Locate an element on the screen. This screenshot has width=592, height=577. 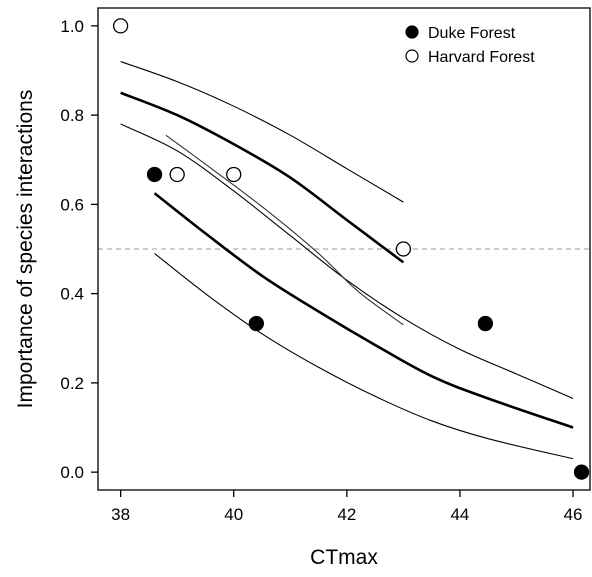
y-tick-label: 0.4 is located at coordinates (72, 294).